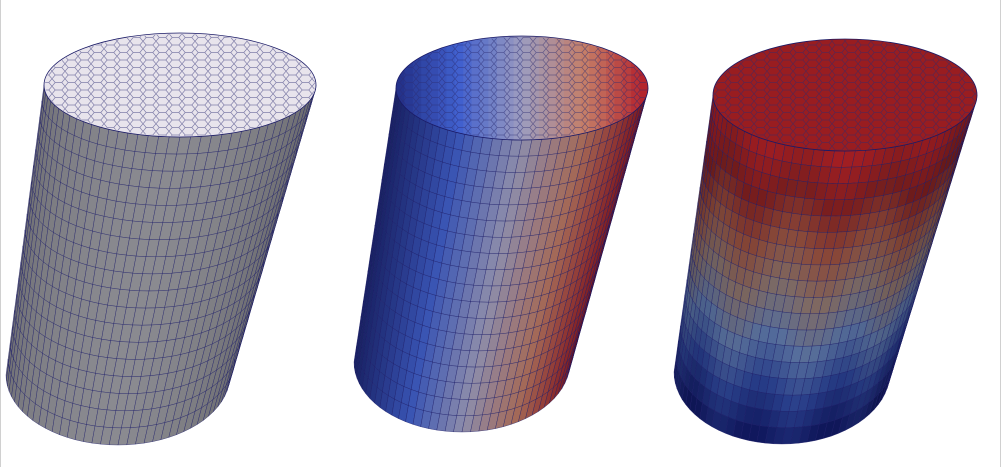  What do you see at coordinates (0, 233) in the screenshot?
I see `viewport-left-edge` at bounding box center [0, 233].